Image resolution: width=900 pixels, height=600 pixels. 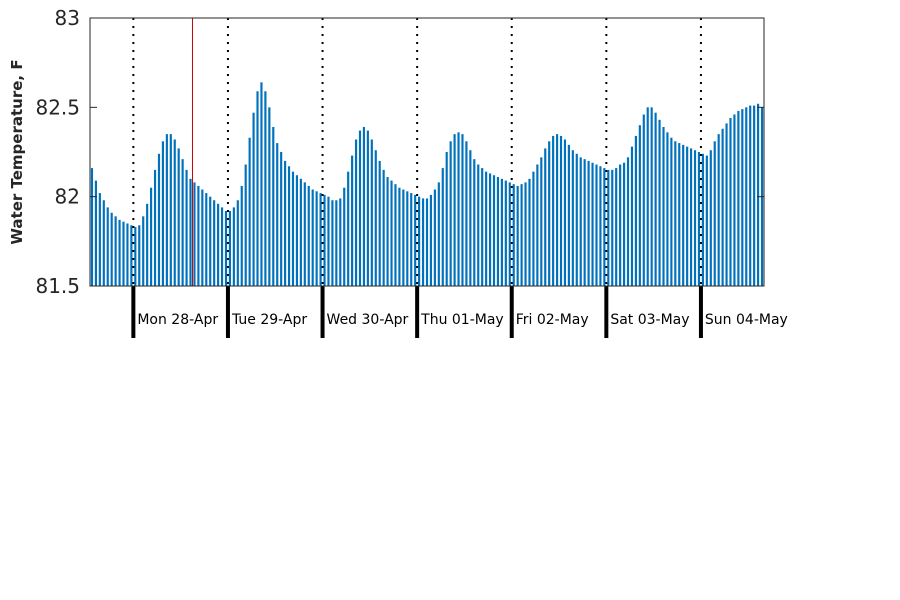 I want to click on day-label: Thu 01-May, so click(x=462, y=320).